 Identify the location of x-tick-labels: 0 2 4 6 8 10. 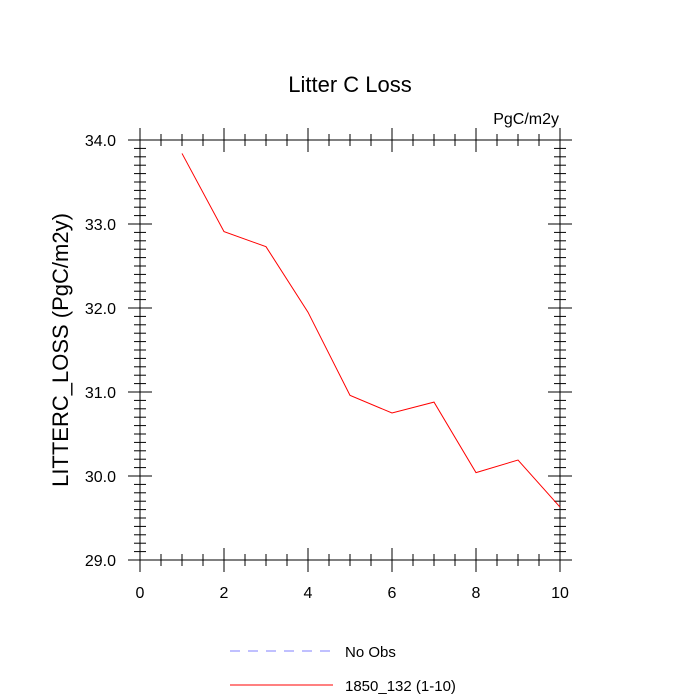
(352, 593).